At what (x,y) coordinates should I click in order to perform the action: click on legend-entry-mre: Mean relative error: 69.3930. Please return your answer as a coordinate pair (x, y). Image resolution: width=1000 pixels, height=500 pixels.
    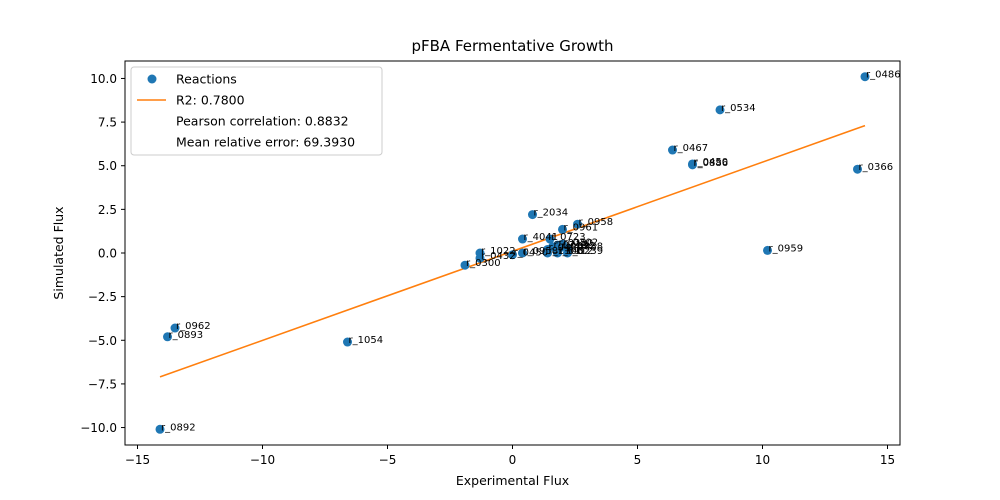
    Looking at the image, I should click on (265, 142).